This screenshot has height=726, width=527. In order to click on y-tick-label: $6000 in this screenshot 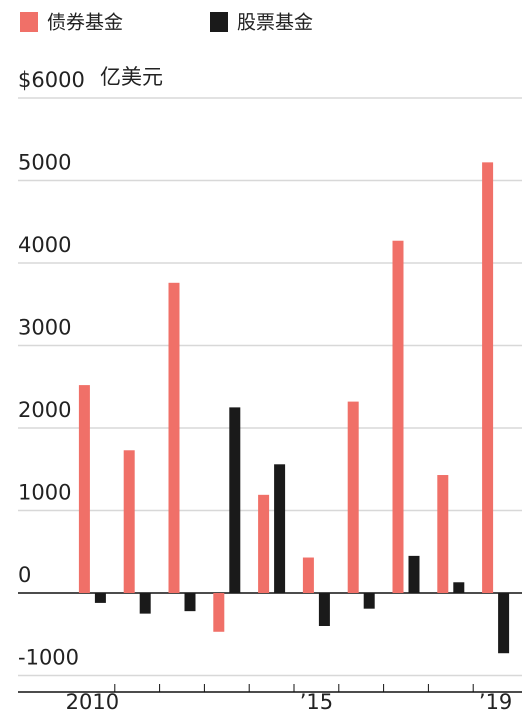, I will do `click(51, 80)`.